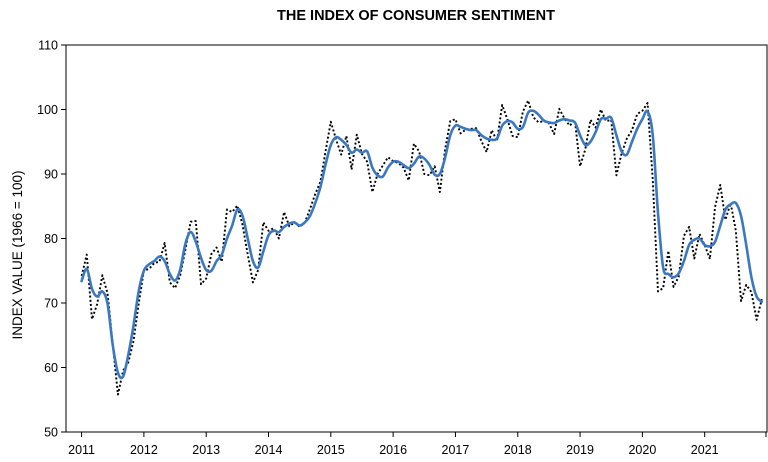 This screenshot has height=462, width=768. What do you see at coordinates (206, 450) in the screenshot?
I see `x-tick-label: 2013` at bounding box center [206, 450].